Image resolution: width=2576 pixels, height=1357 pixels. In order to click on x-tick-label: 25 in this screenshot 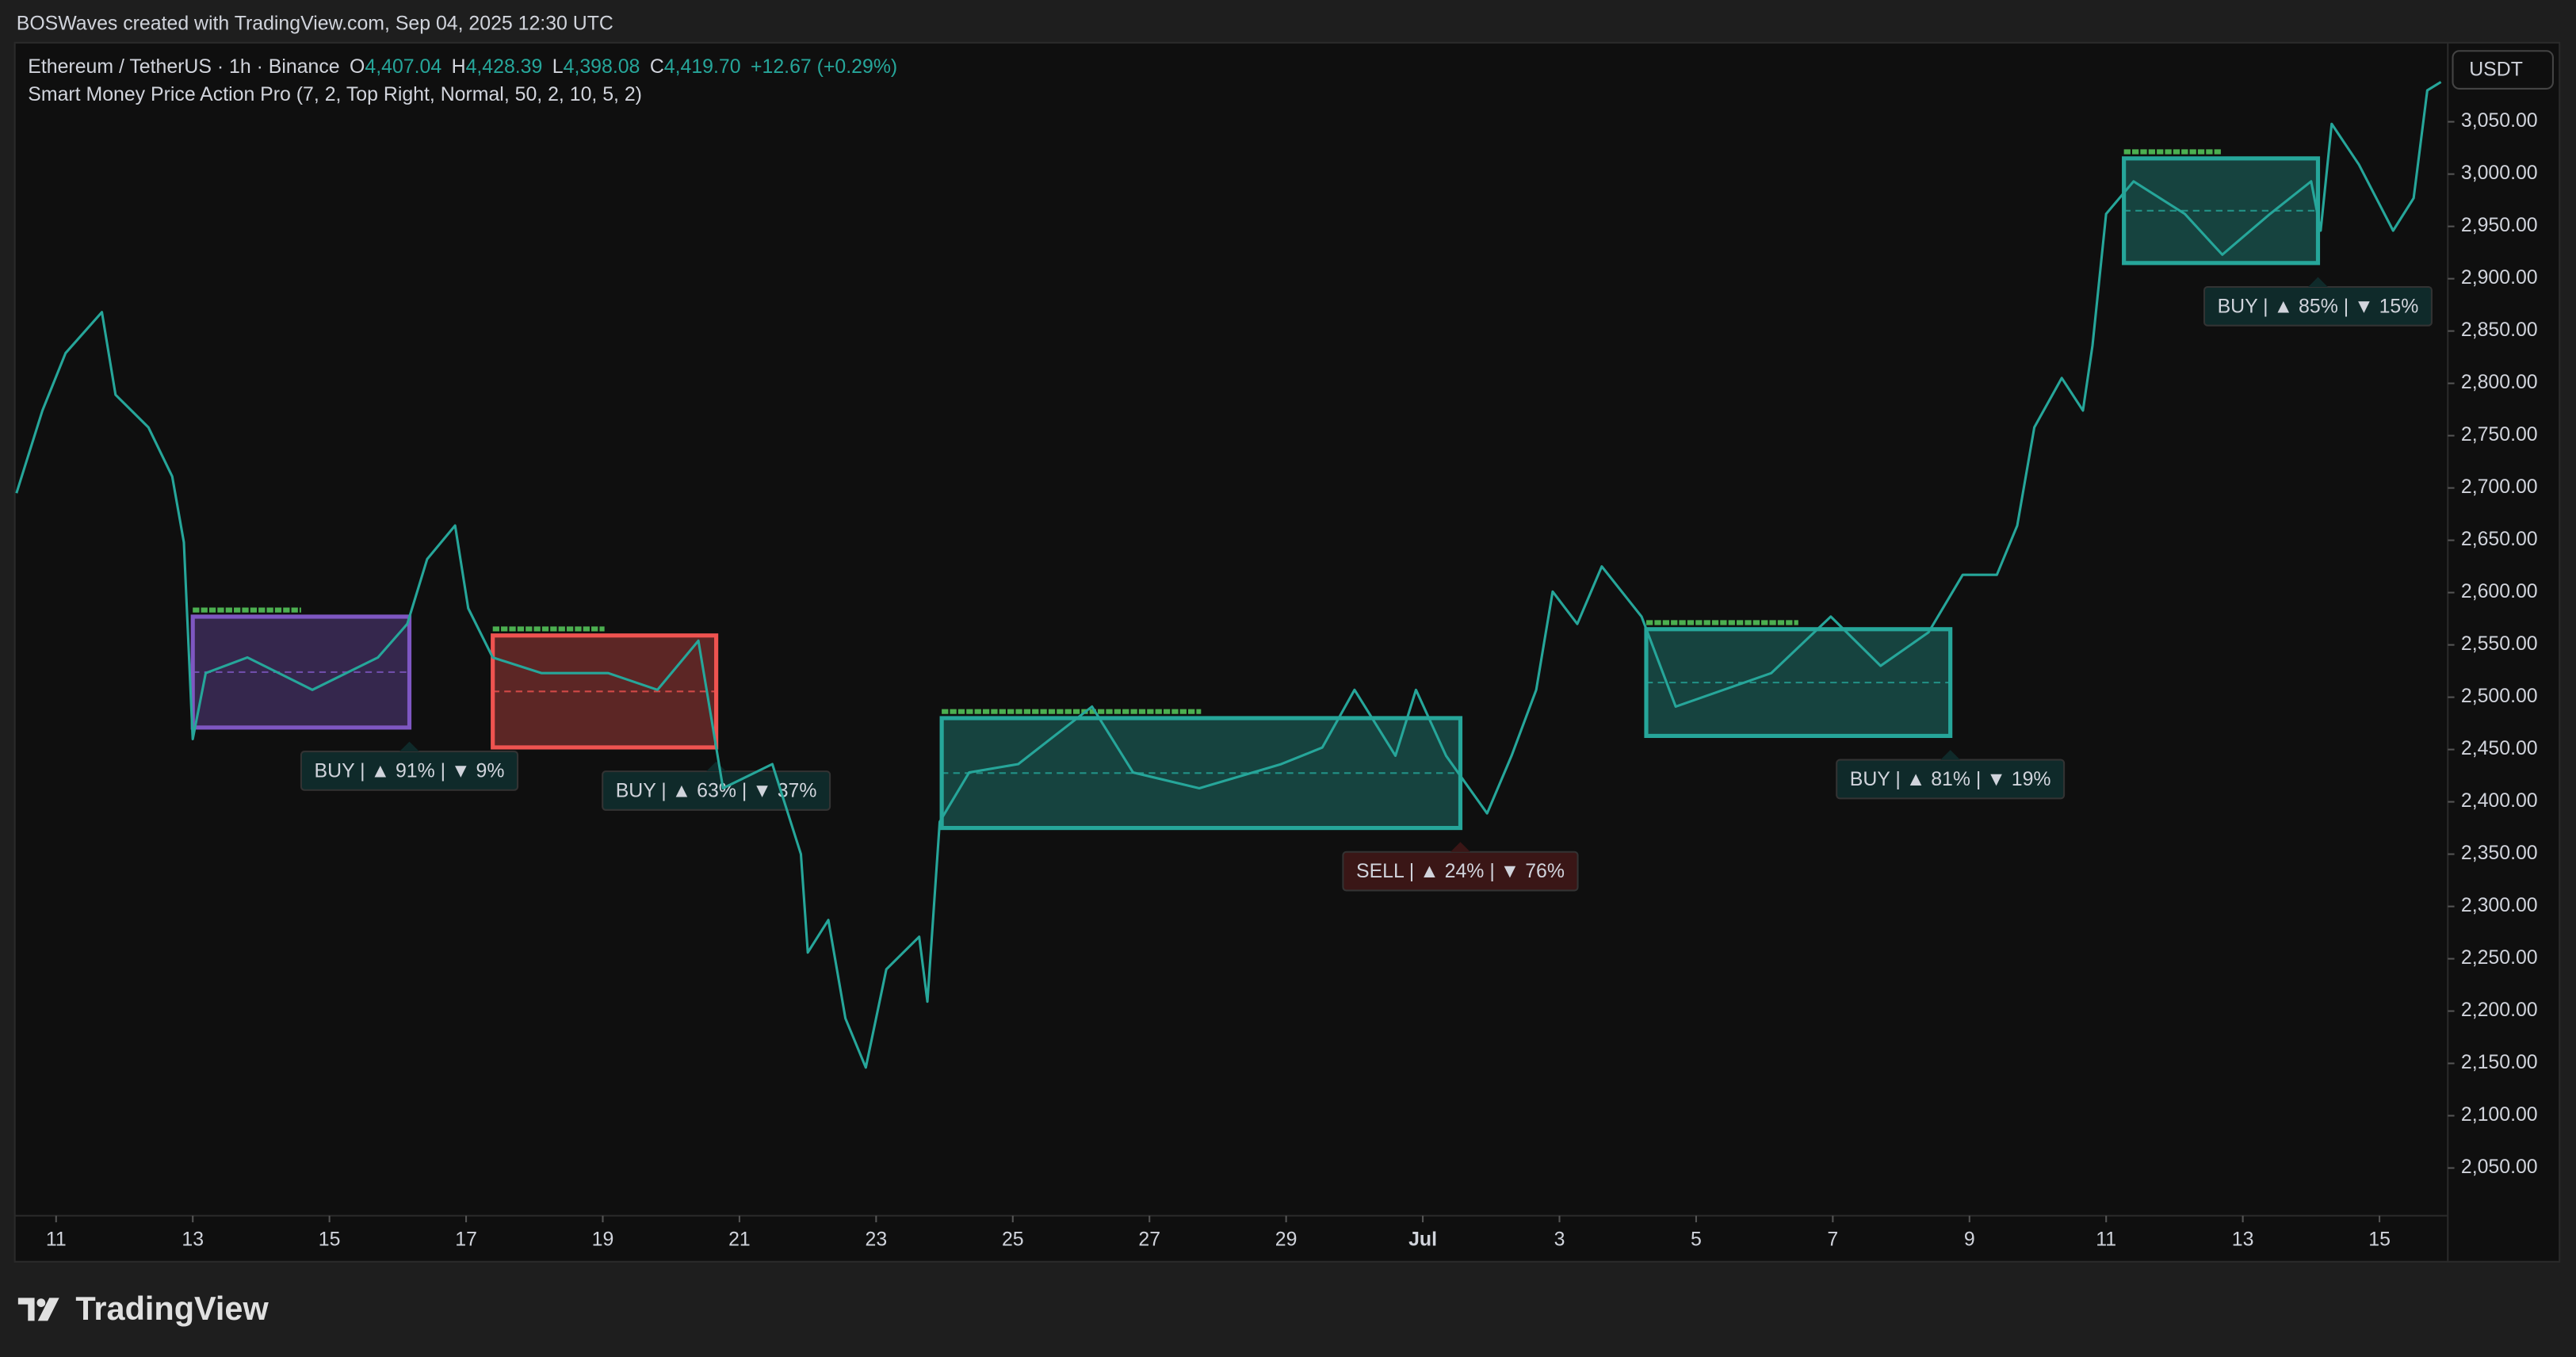, I will do `click(1013, 1239)`.